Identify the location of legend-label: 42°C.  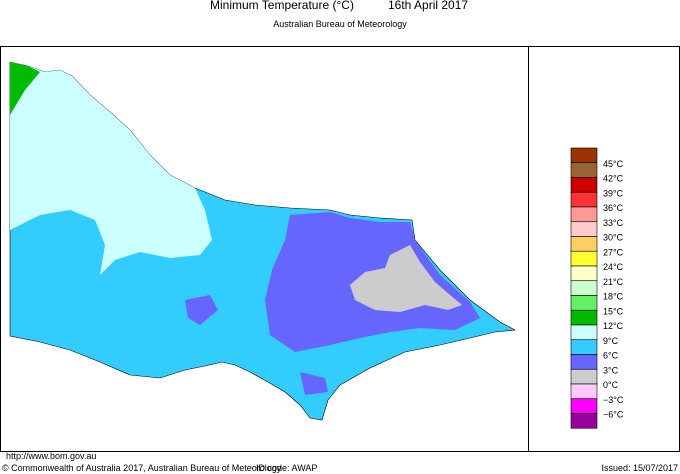
(613, 179).